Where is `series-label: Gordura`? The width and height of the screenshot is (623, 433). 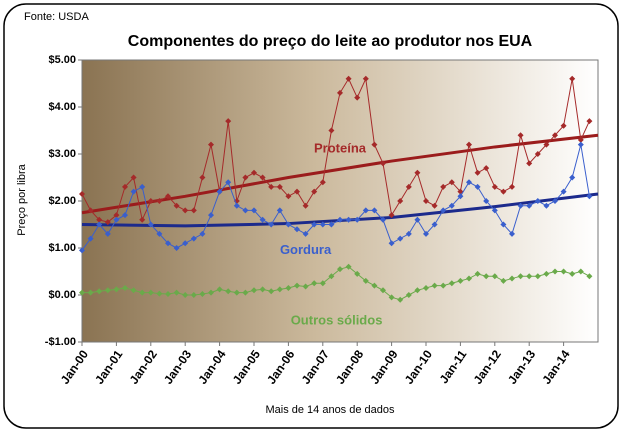 series-label: Gordura is located at coordinates (306, 249).